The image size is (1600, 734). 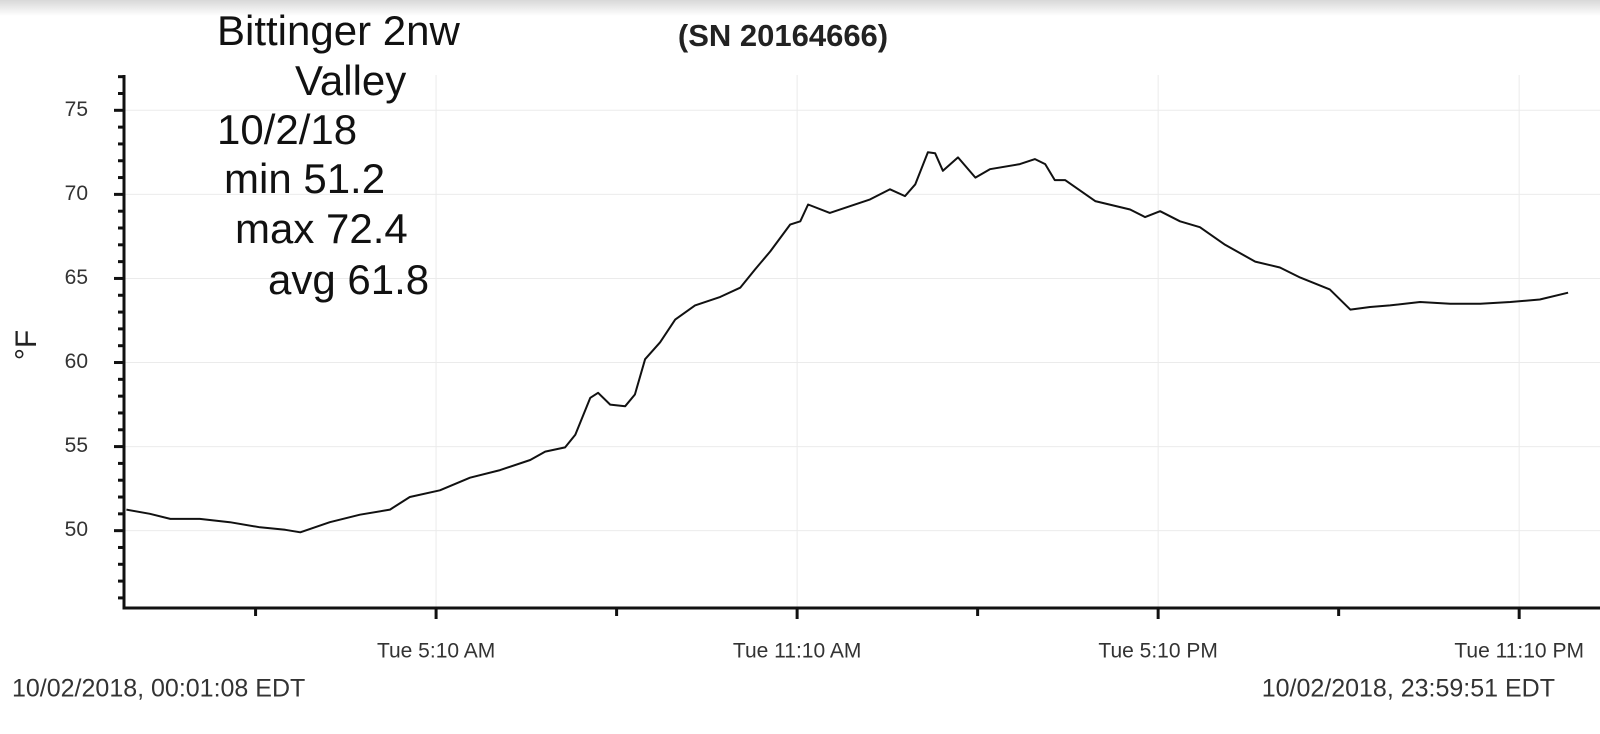 What do you see at coordinates (321, 228) in the screenshot?
I see `annotation: max 72.4` at bounding box center [321, 228].